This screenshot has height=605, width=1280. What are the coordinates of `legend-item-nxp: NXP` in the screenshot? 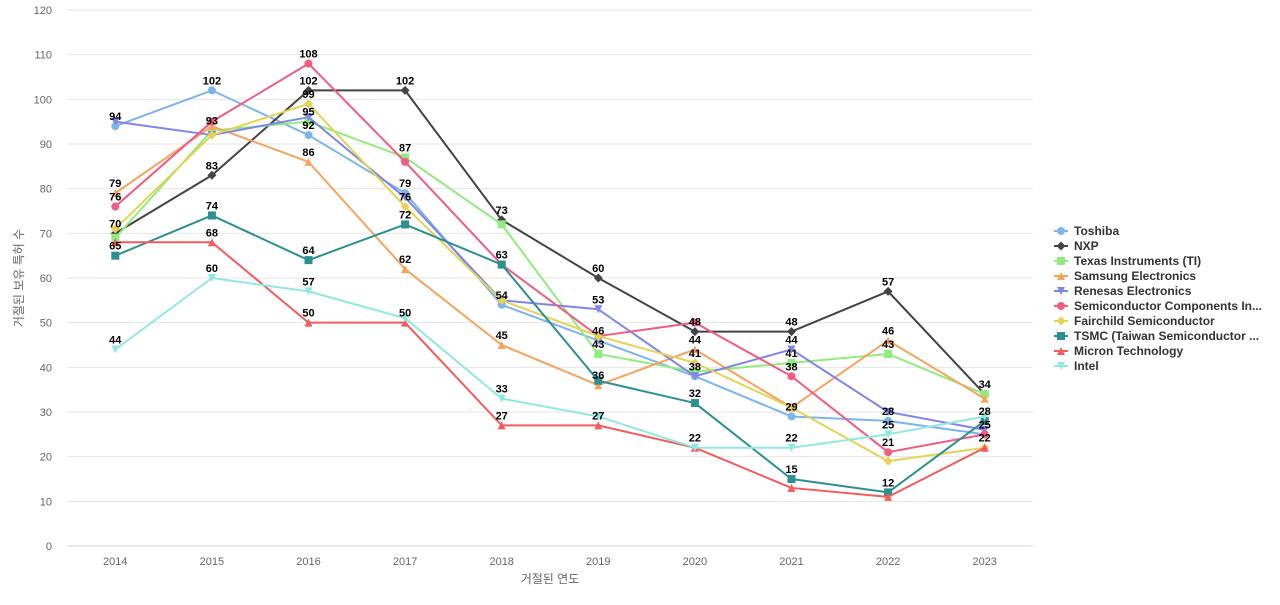 It's located at (1076, 246).